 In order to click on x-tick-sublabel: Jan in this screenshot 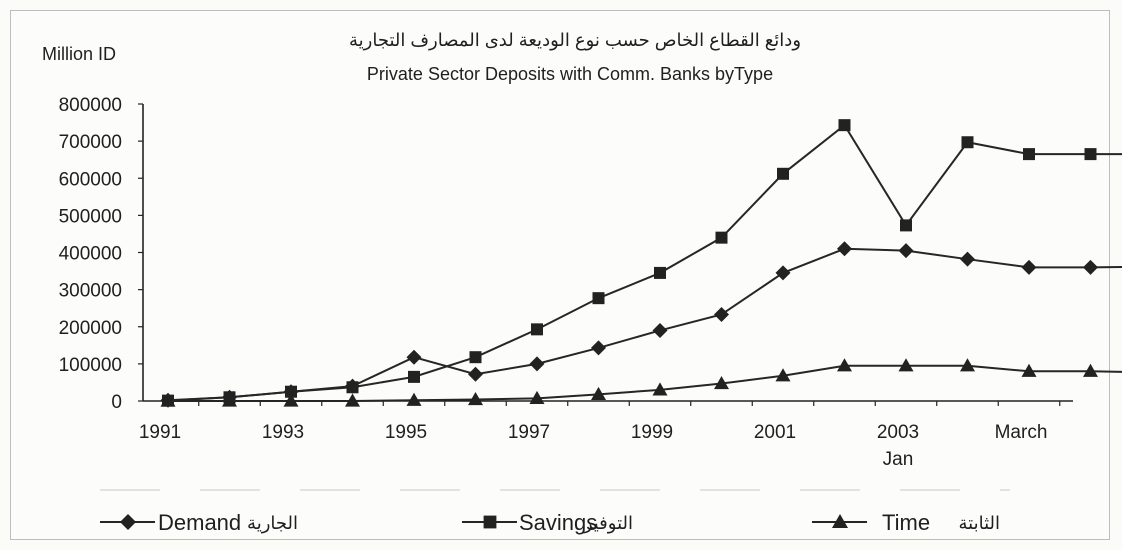, I will do `click(898, 459)`.